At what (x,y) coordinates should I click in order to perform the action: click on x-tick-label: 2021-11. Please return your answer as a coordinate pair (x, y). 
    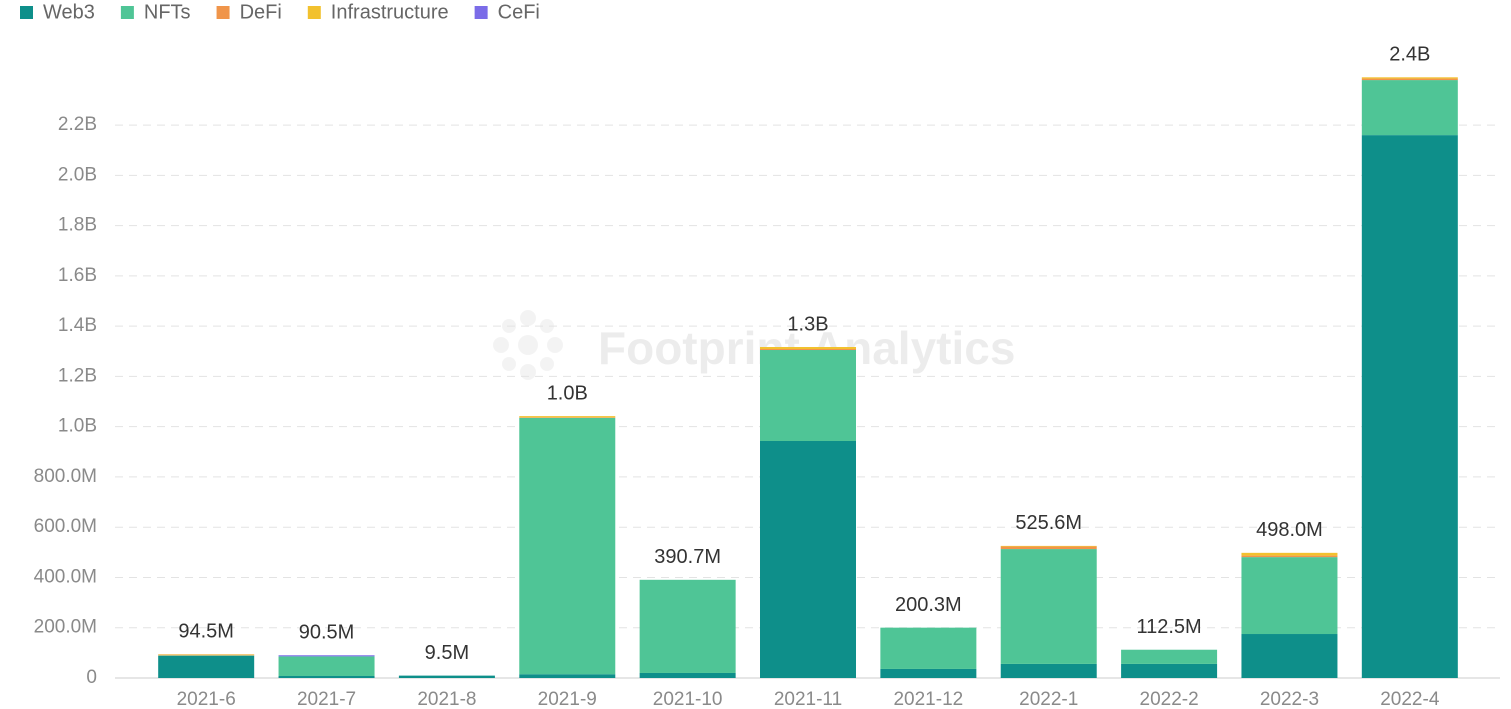
    Looking at the image, I should click on (808, 699).